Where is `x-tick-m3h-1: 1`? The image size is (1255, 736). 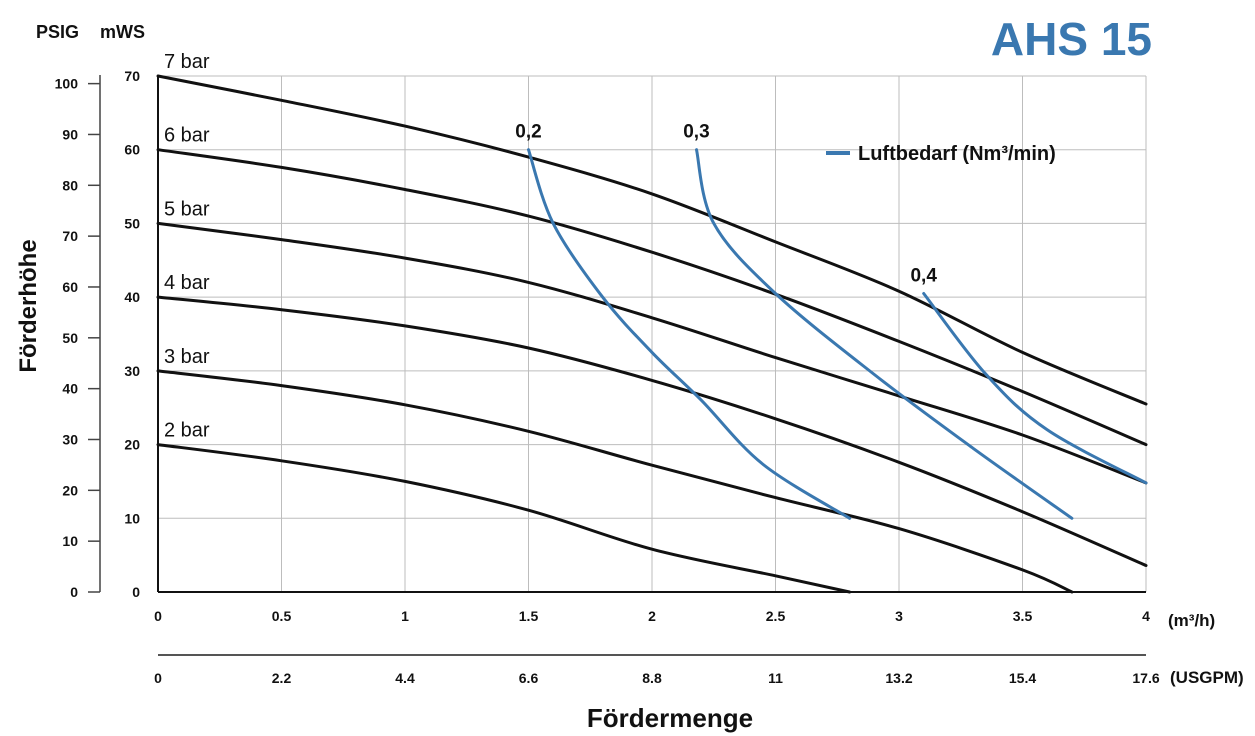
x-tick-m3h-1: 1 is located at coordinates (405, 616).